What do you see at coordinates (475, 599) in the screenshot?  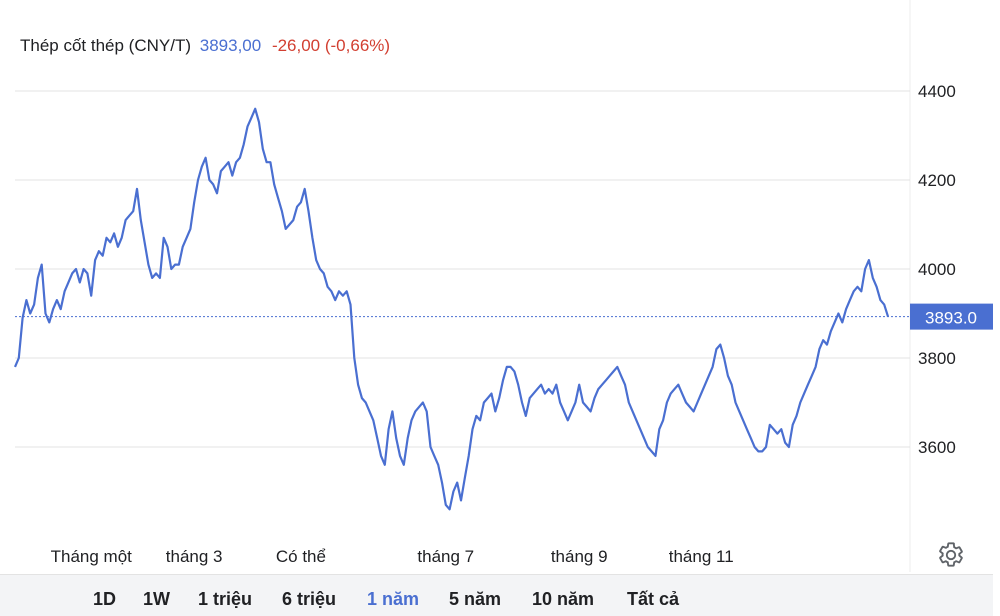 I see `range-button-5: 5 năm` at bounding box center [475, 599].